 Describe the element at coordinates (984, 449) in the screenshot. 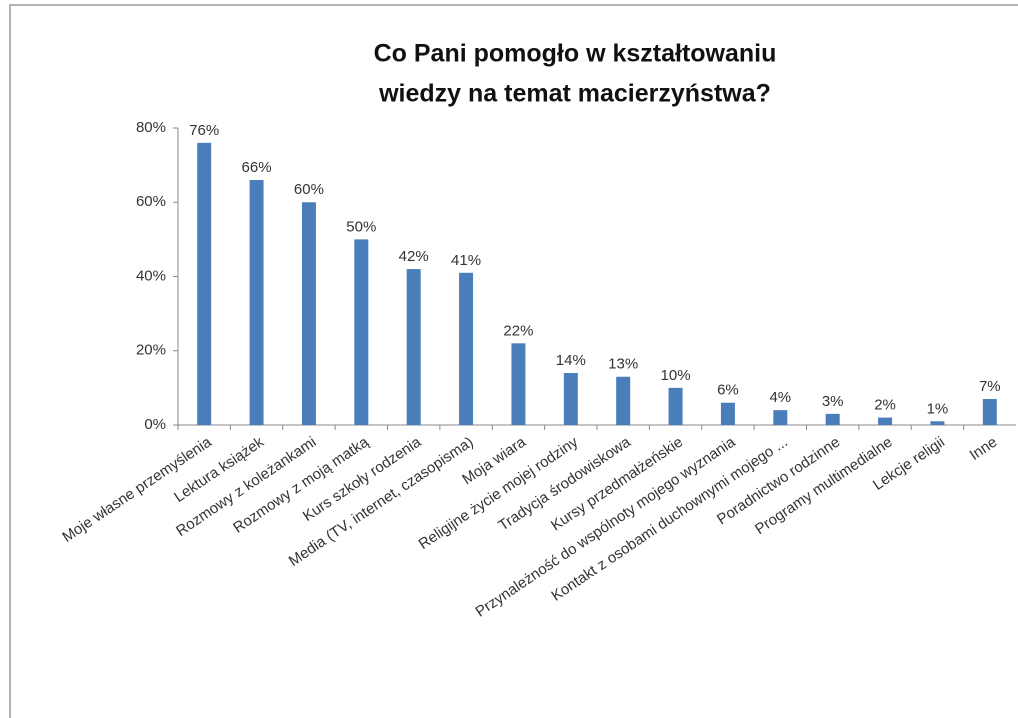

I see `x-tick-label: Inne` at that location.